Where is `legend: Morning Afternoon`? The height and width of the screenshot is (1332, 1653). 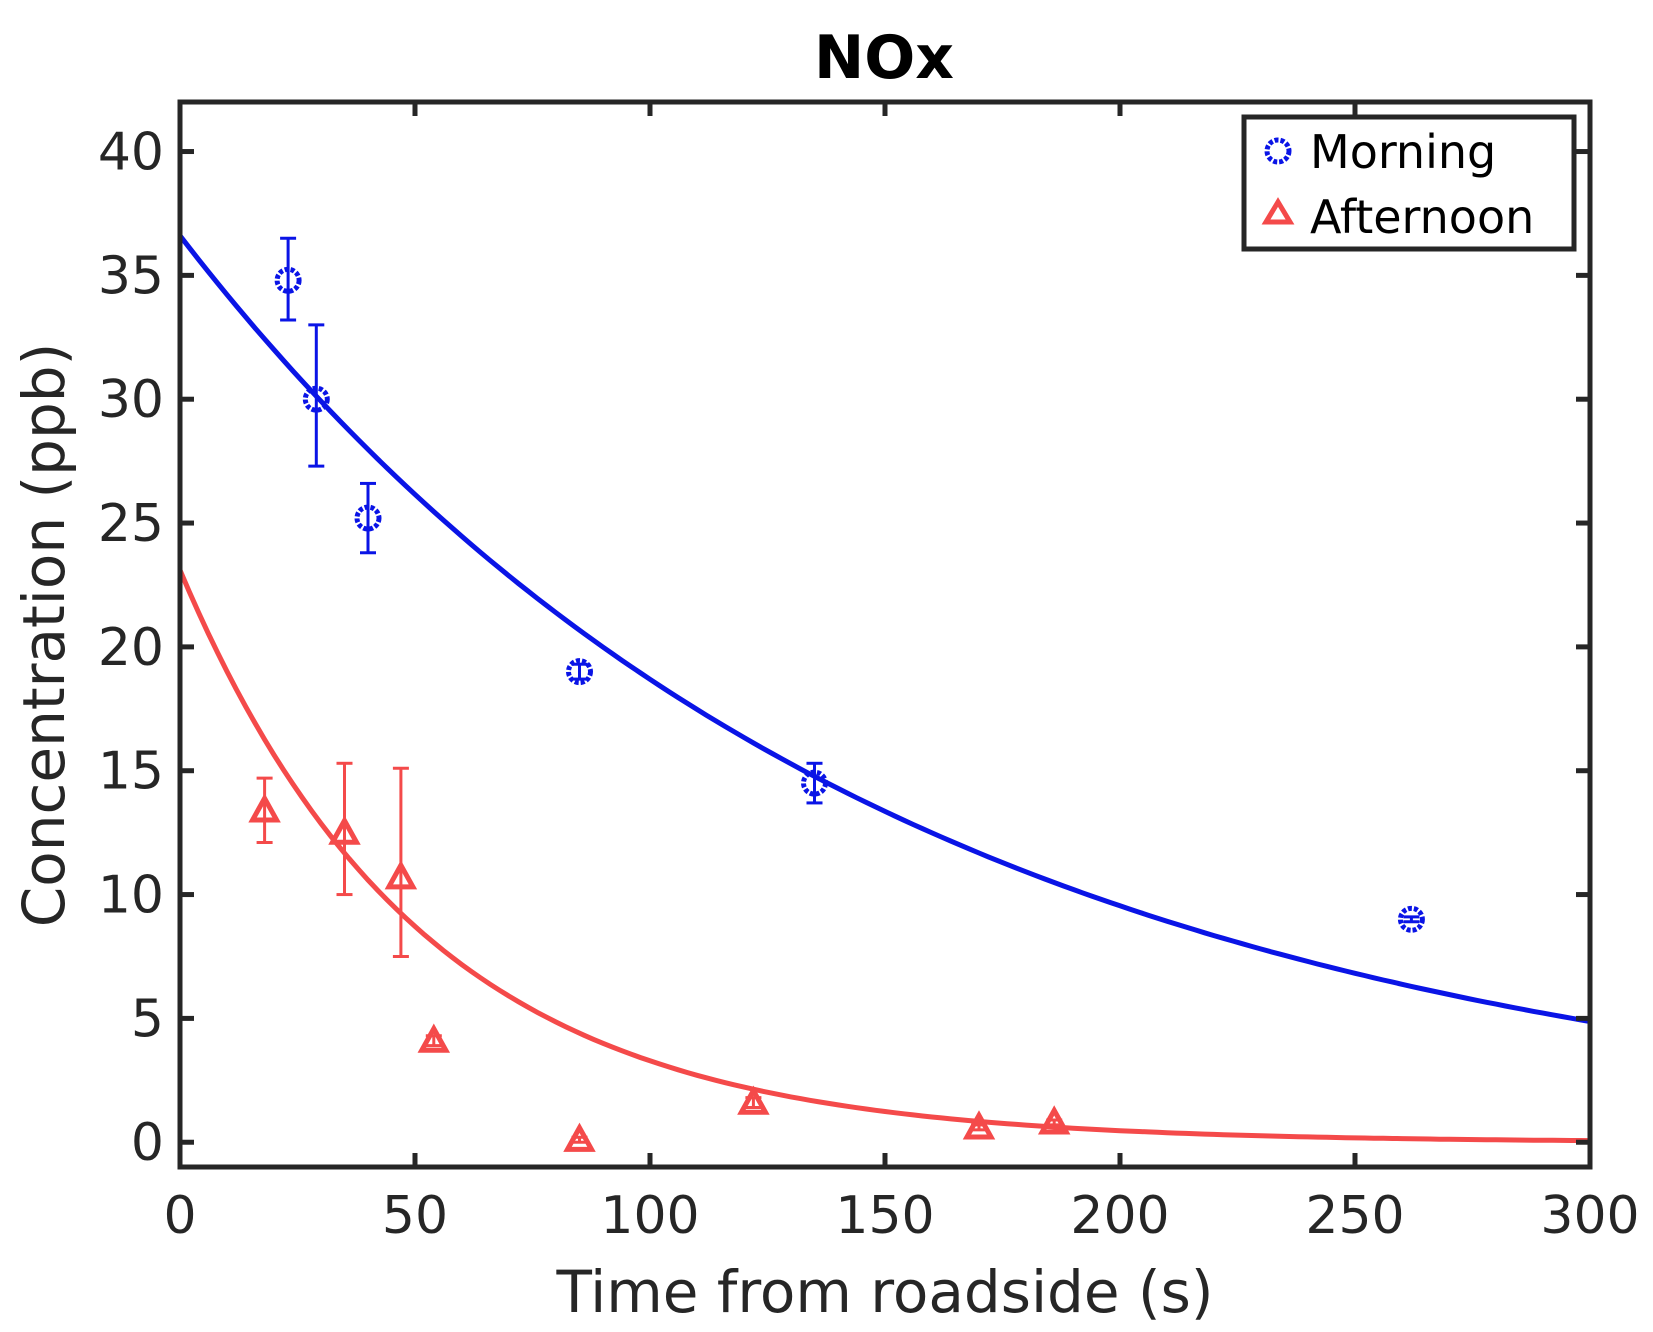
legend: Morning Afternoon is located at coordinates (1409, 183).